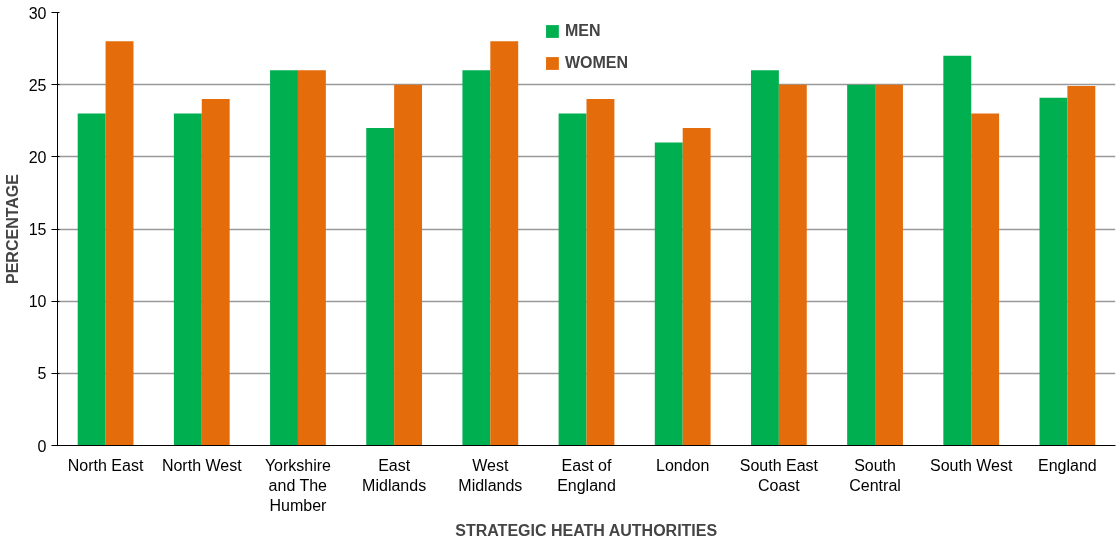 The image size is (1117, 542). What do you see at coordinates (875, 475) in the screenshot?
I see `x-tick-label: South Central` at bounding box center [875, 475].